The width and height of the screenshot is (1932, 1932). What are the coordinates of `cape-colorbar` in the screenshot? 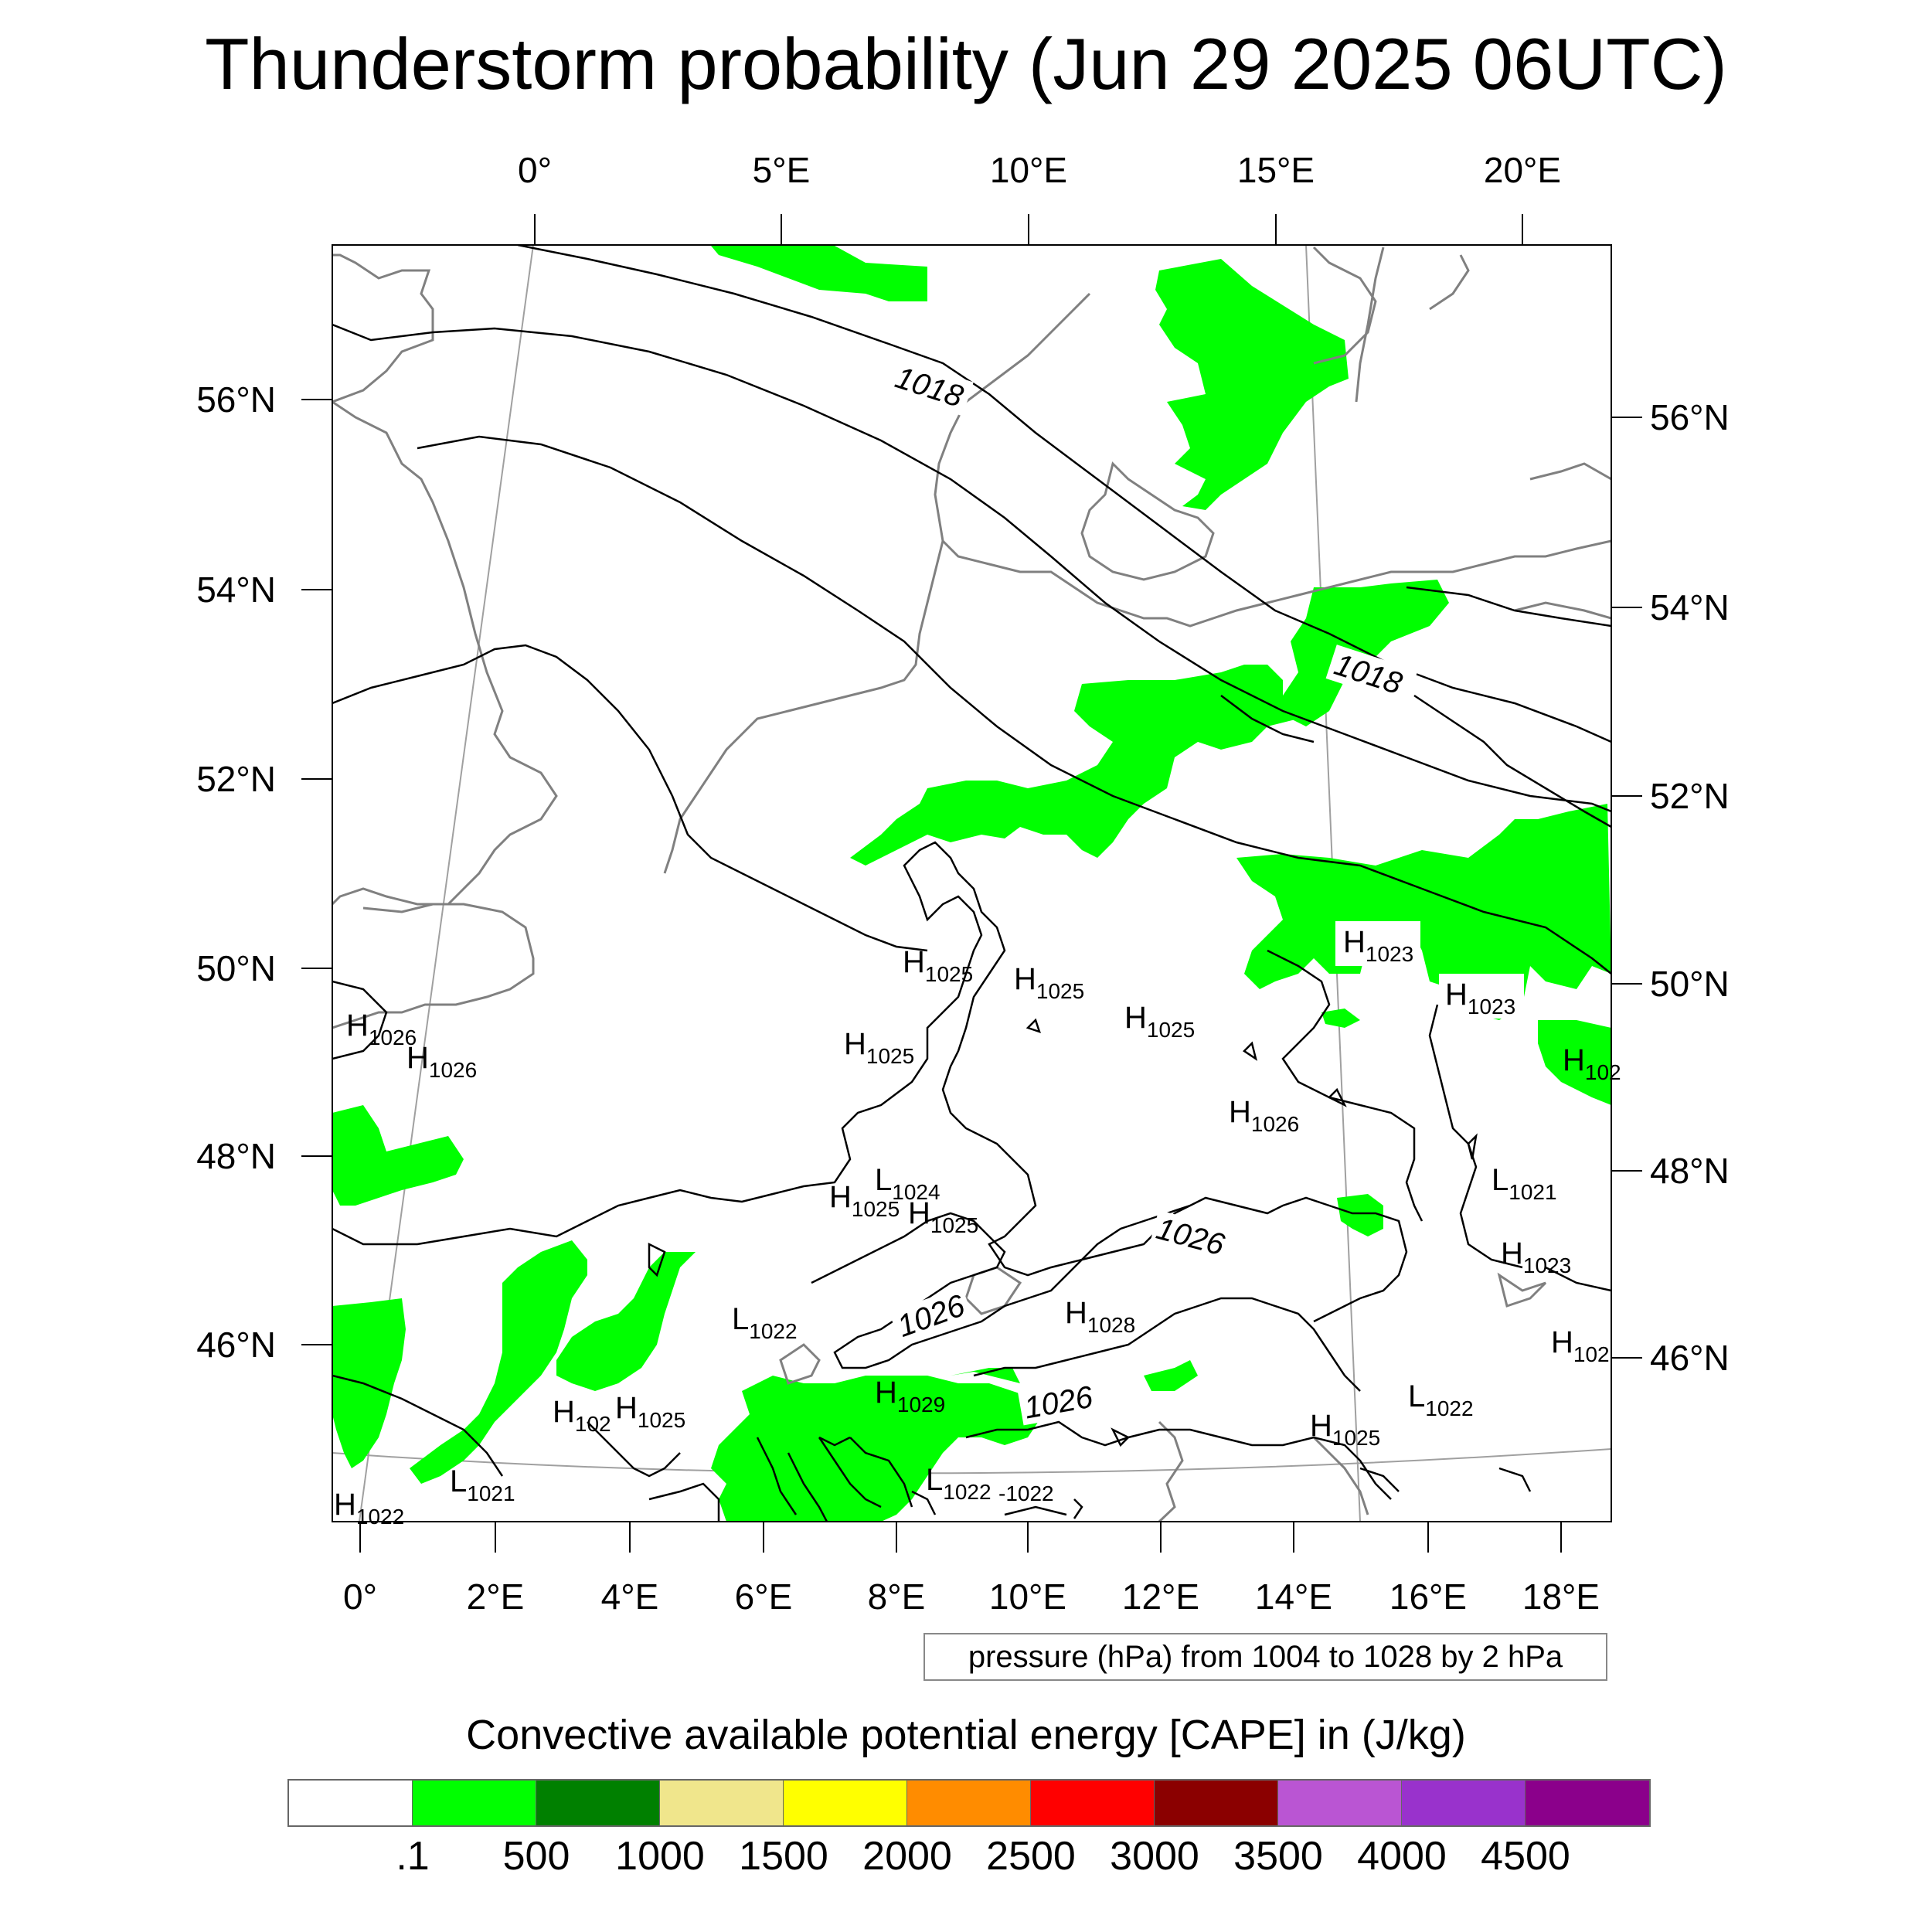 It's located at (969, 1803).